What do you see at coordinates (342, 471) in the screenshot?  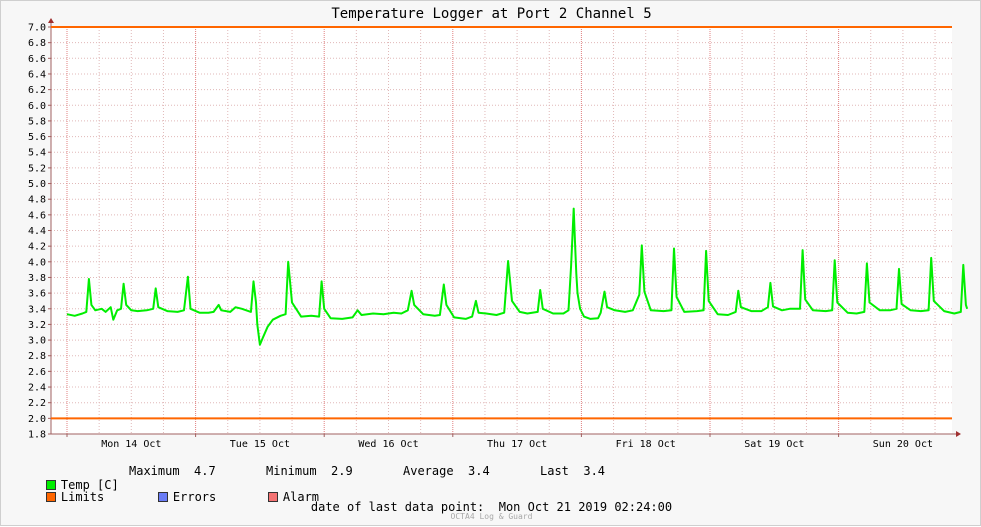 I see `minimum-value: 2.9` at bounding box center [342, 471].